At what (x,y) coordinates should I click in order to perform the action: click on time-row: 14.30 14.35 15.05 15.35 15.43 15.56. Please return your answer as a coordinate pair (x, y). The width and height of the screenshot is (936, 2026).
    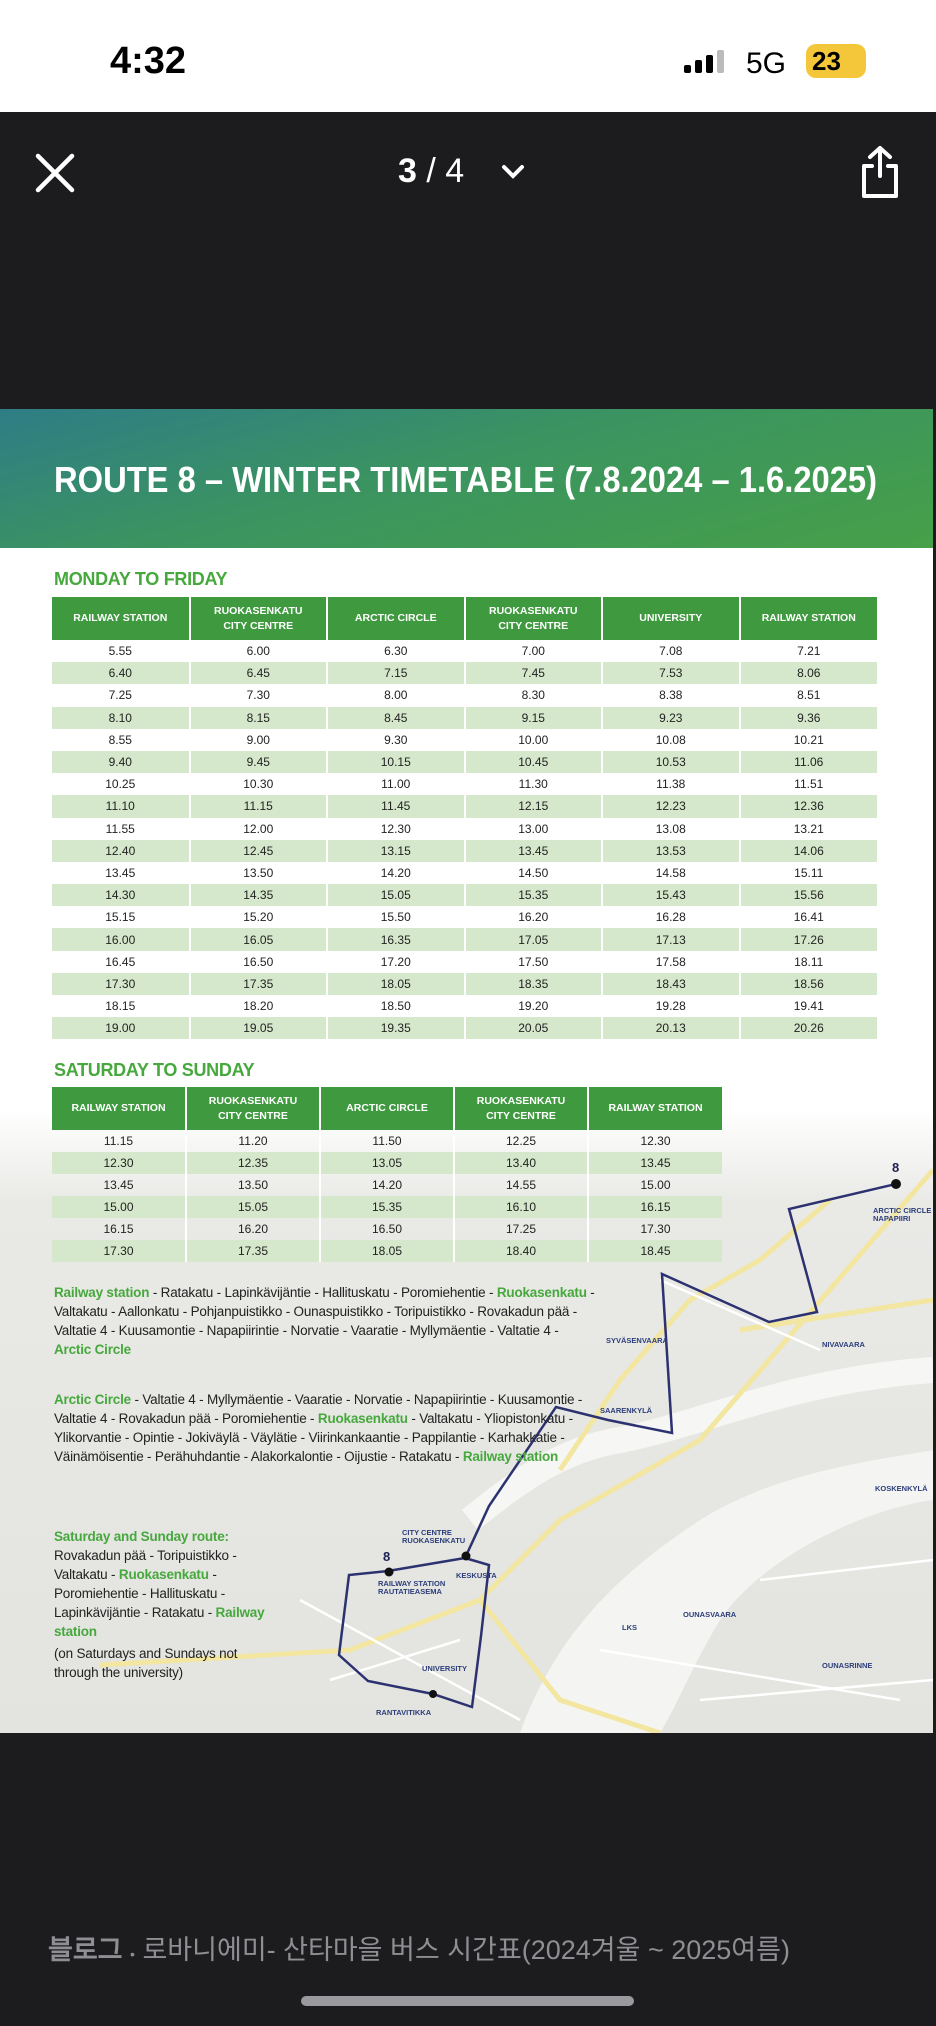
    Looking at the image, I should click on (464, 895).